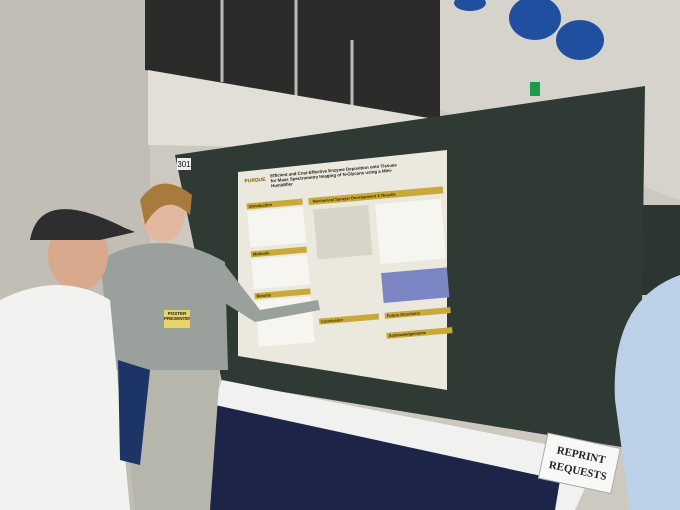 The image size is (680, 510). I want to click on table-skirt, so click(377, 457).